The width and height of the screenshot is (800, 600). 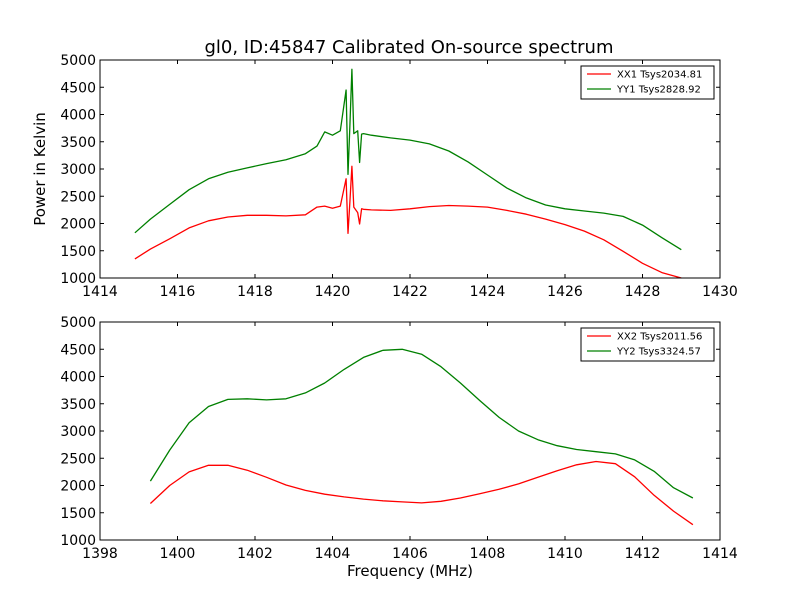 What do you see at coordinates (658, 90) in the screenshot?
I see `legend-label: YY1 Tsys2828.92` at bounding box center [658, 90].